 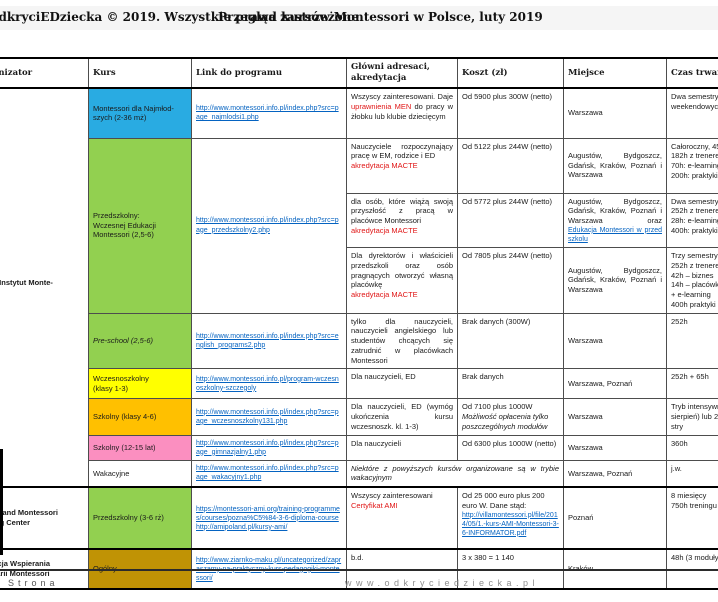 What do you see at coordinates (692, 447) in the screenshot?
I see `duration-cell: 360h` at bounding box center [692, 447].